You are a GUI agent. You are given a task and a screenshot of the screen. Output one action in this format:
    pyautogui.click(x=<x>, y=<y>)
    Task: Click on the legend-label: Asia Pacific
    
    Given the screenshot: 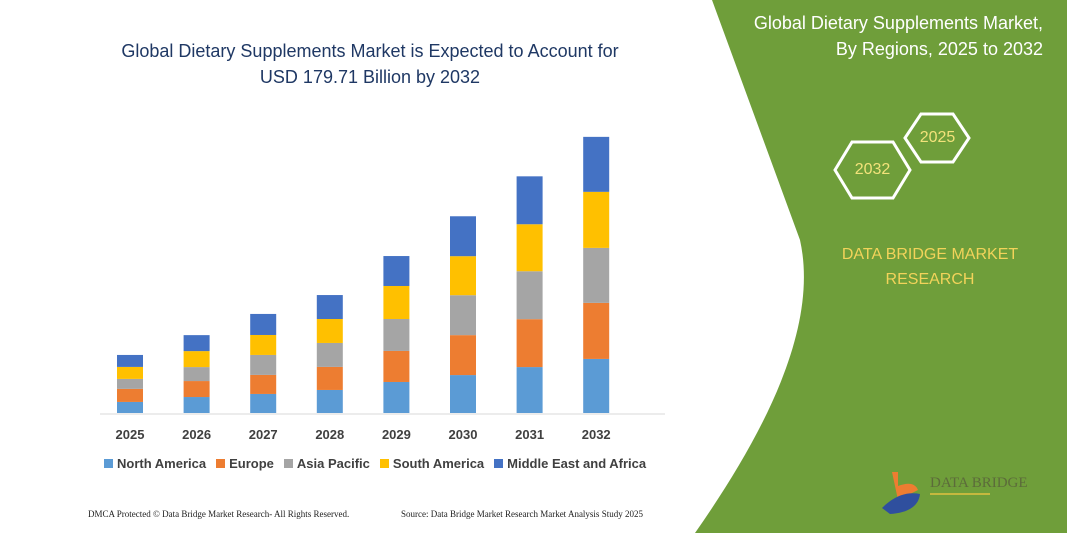 What is the action you would take?
    pyautogui.click(x=333, y=463)
    